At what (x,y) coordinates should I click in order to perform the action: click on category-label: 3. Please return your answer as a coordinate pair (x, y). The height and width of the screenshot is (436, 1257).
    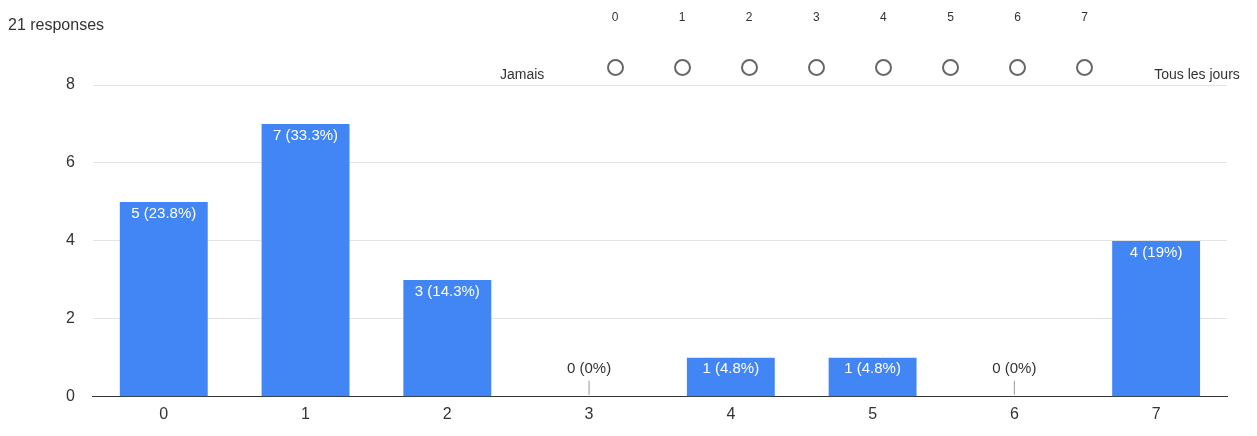
    Looking at the image, I should click on (816, 17).